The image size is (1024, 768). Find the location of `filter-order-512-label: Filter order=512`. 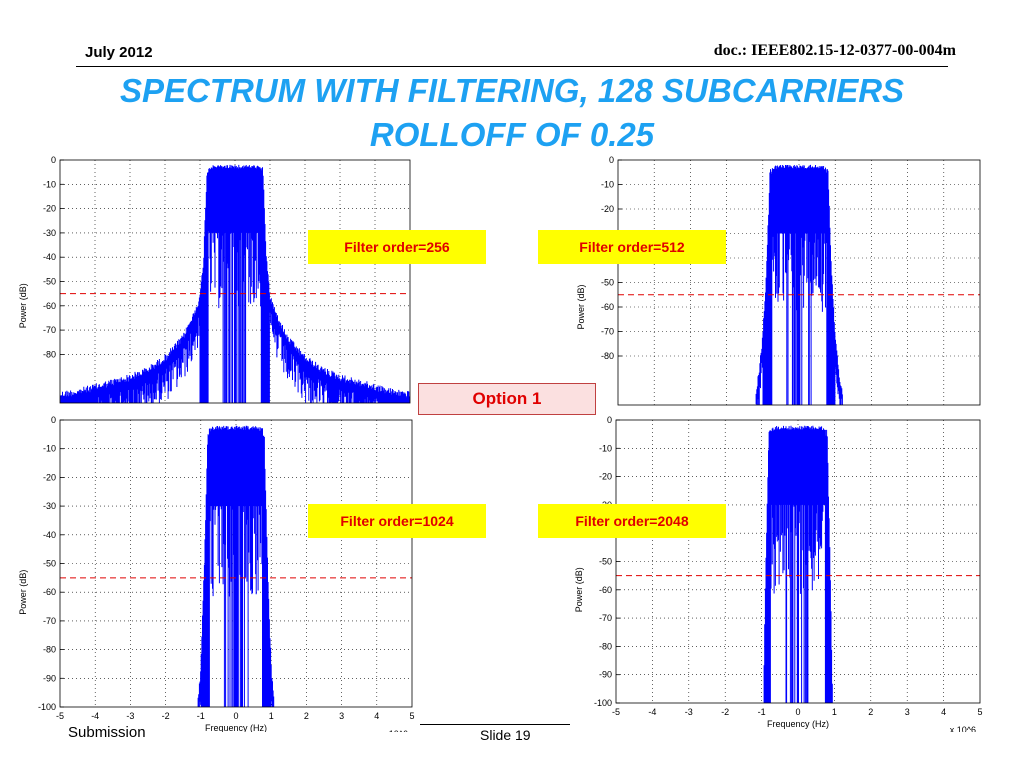

filter-order-512-label: Filter order=512 is located at coordinates (632, 247).